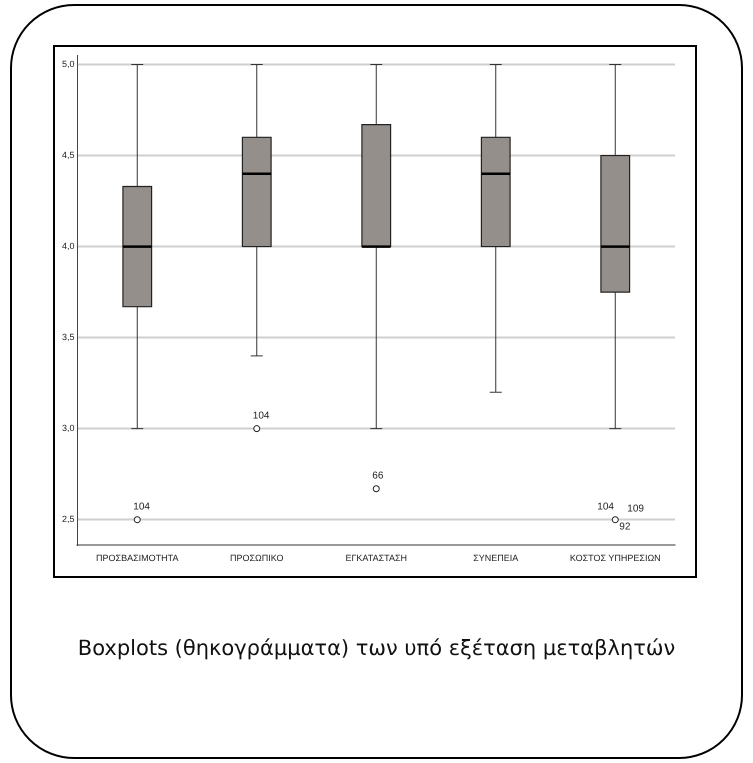 The width and height of the screenshot is (753, 763). What do you see at coordinates (68, 428) in the screenshot?
I see `y-tick-label: 3,0` at bounding box center [68, 428].